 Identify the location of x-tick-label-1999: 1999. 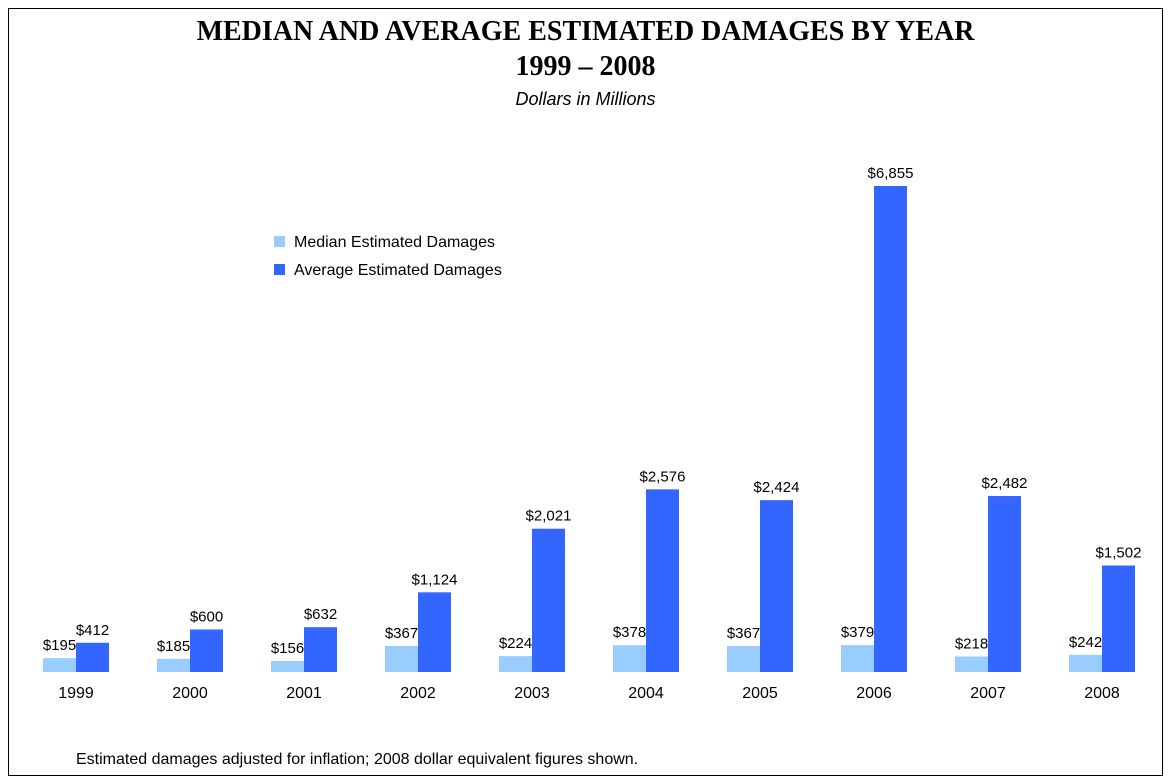
(76, 693).